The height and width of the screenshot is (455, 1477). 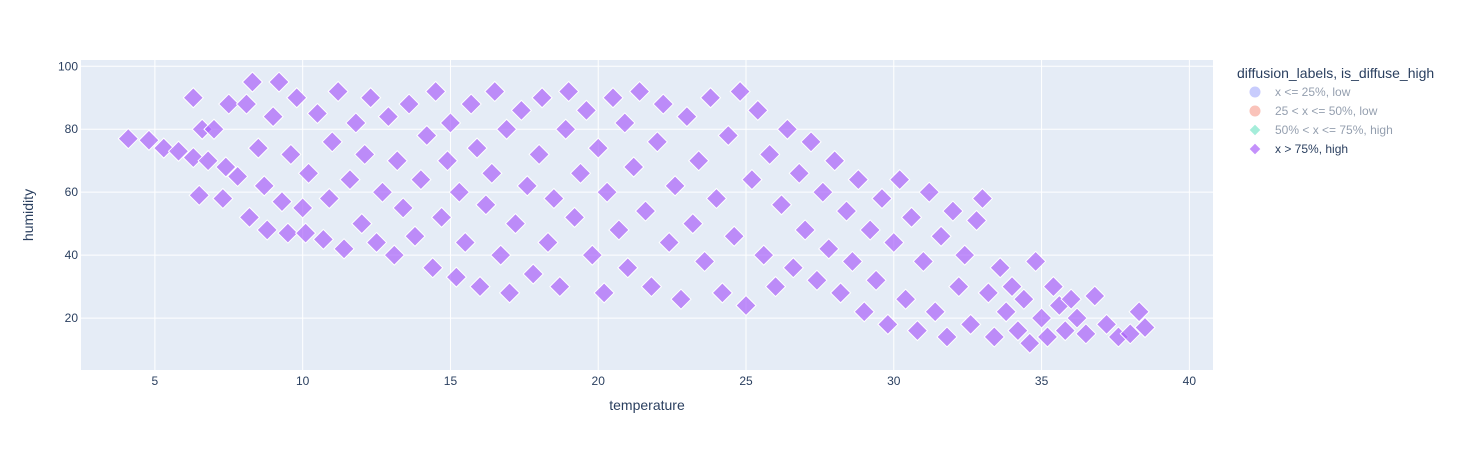 I want to click on legend-item: 50% < x <= 75%, high, so click(x=1320, y=130).